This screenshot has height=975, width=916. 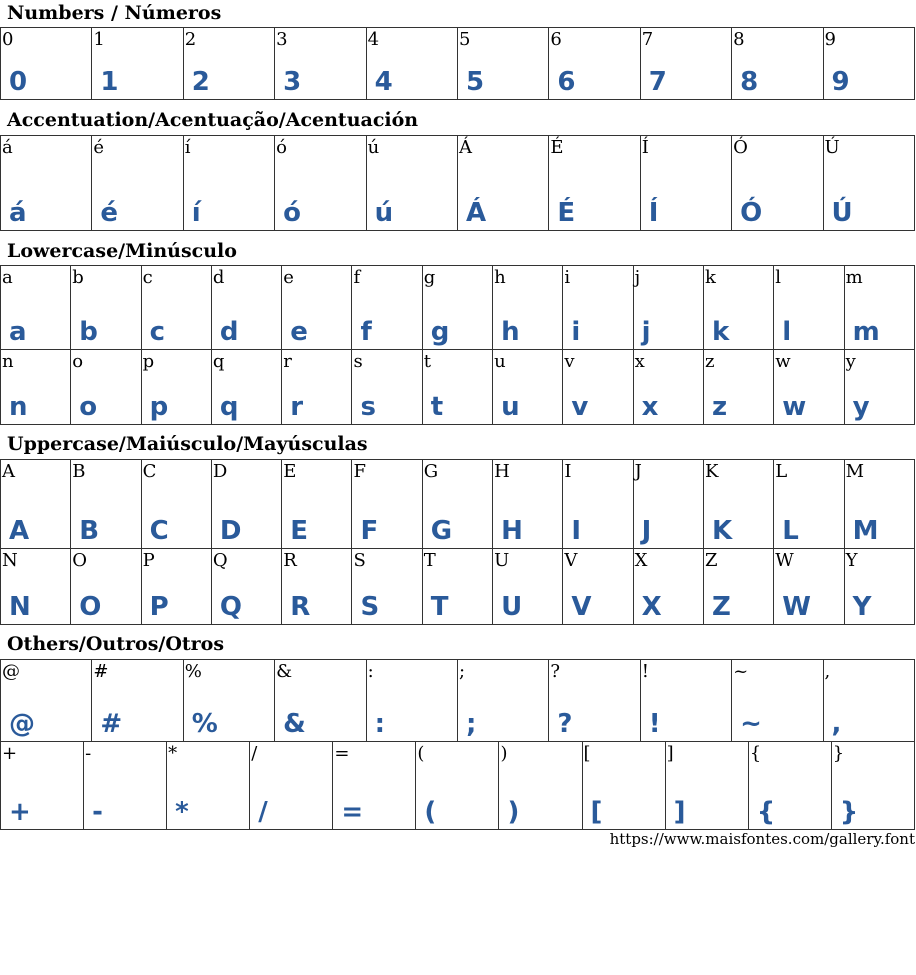 What do you see at coordinates (20, 812) in the screenshot?
I see `glyph-sample: +` at bounding box center [20, 812].